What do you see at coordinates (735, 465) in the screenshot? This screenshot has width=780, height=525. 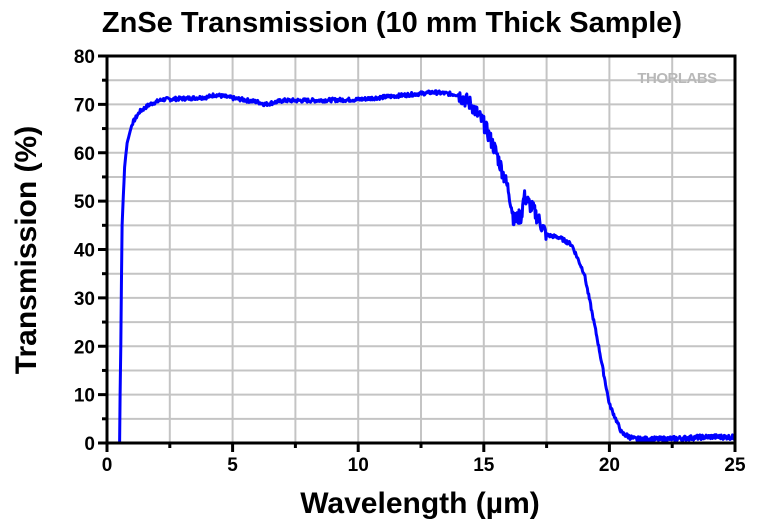 I see `x-tick-label: 25` at bounding box center [735, 465].